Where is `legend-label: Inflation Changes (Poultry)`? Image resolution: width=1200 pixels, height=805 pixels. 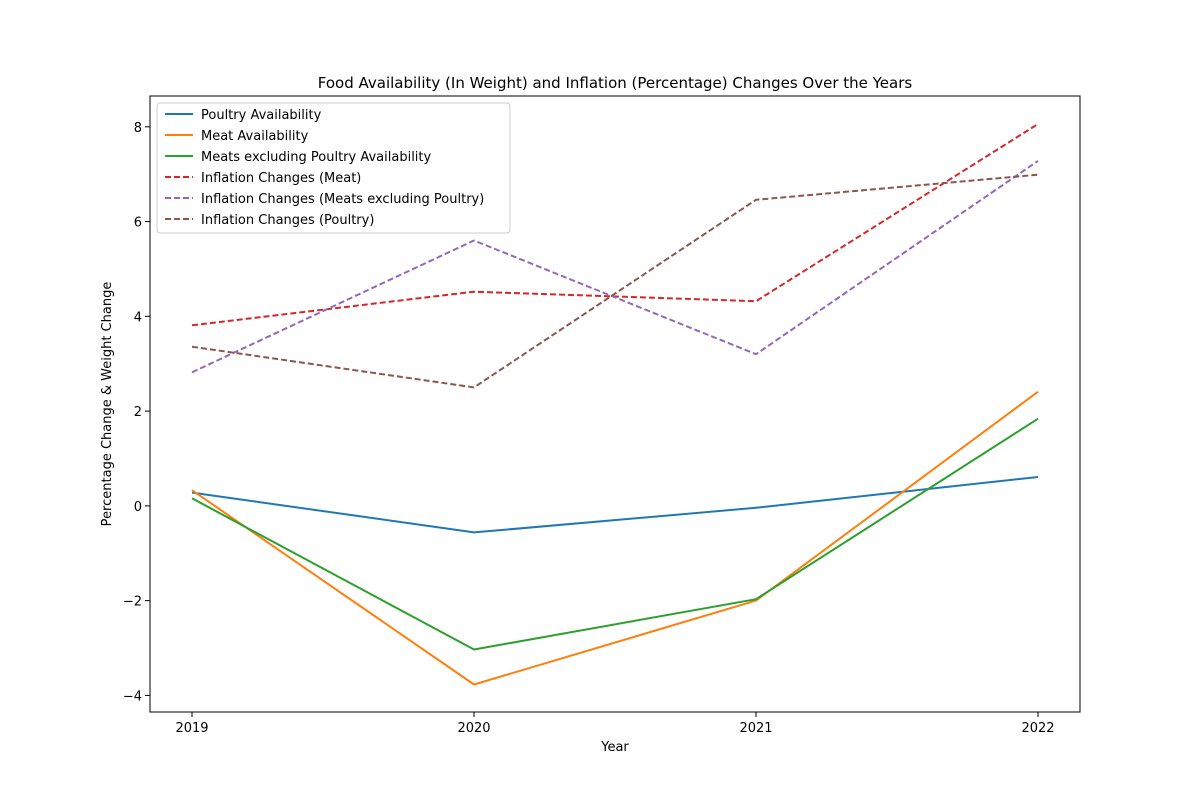
legend-label: Inflation Changes (Poultry) is located at coordinates (287, 220).